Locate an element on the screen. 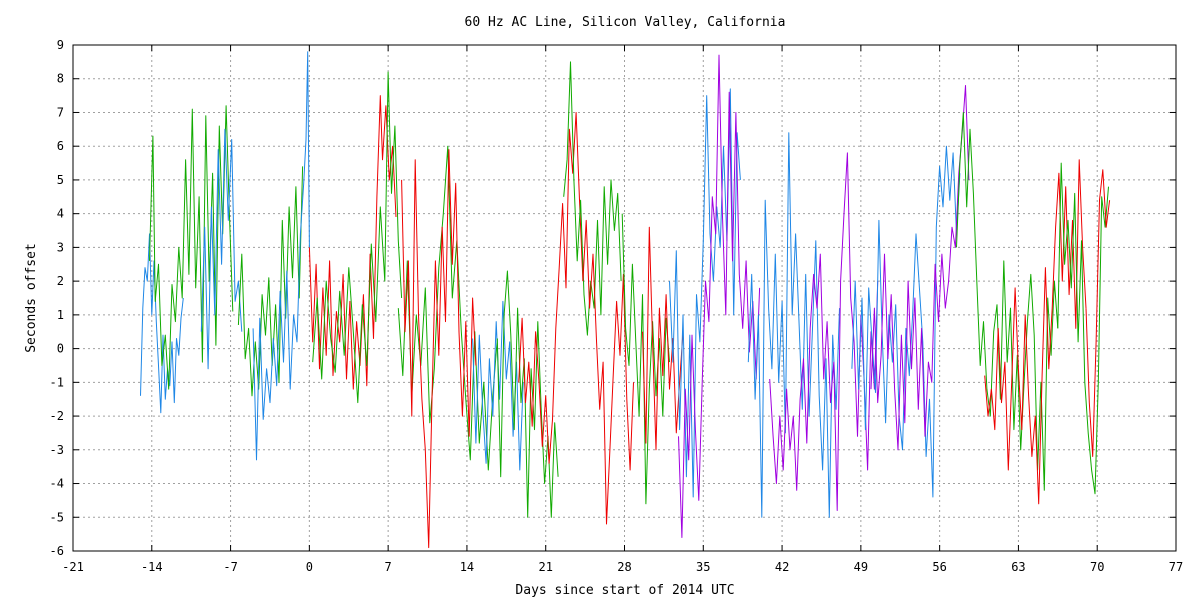 The image size is (1200, 600). y-tick-label: 1 is located at coordinates (60, 315).